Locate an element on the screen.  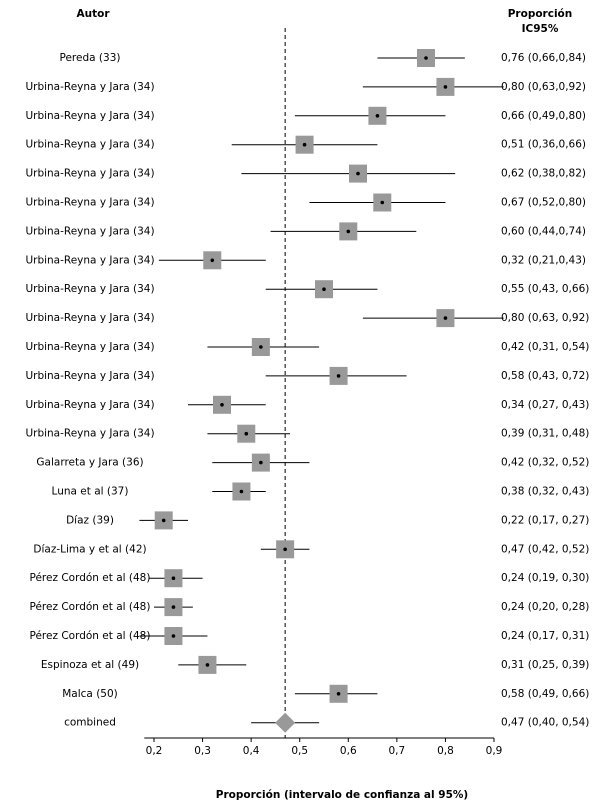
value-label: 0,80 (0,63, 0,92) is located at coordinates (545, 318).